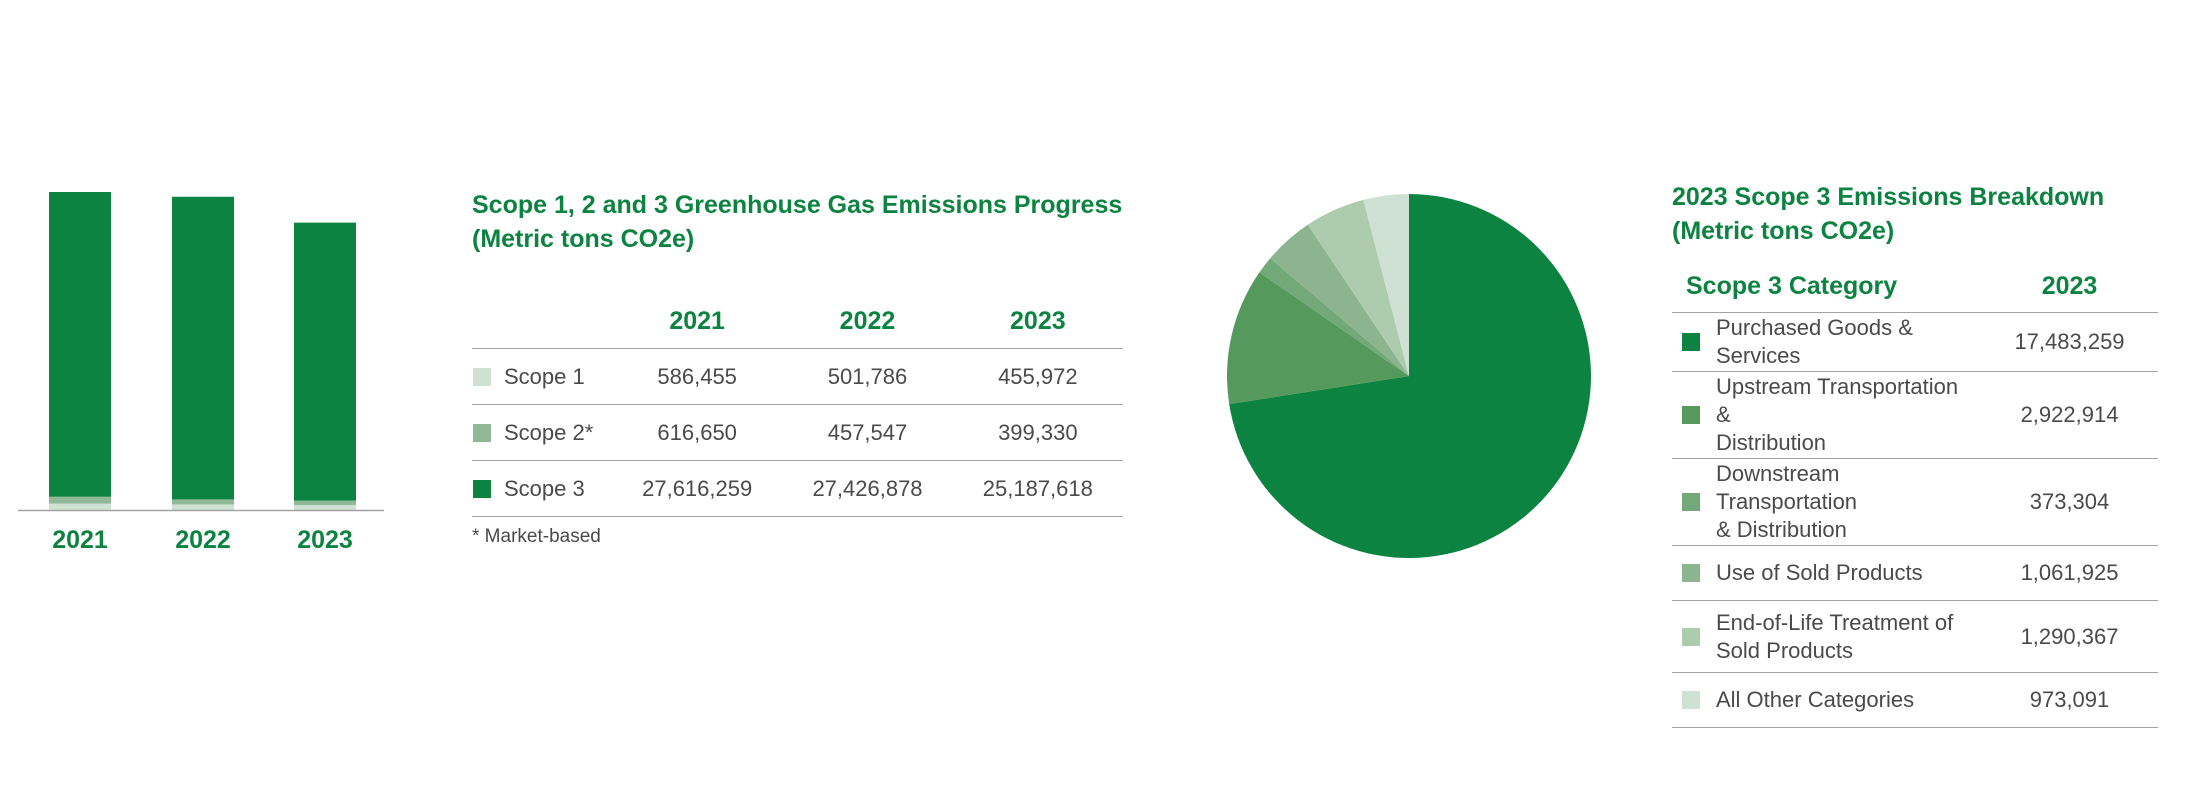  I want to click on category-label-line: Sold Products, so click(1784, 650).